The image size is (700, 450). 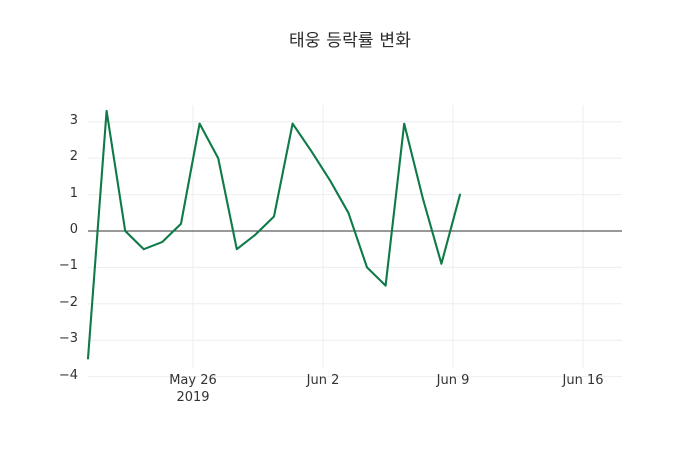 What do you see at coordinates (193, 397) in the screenshot?
I see `x-tick-label-secondary: 2019` at bounding box center [193, 397].